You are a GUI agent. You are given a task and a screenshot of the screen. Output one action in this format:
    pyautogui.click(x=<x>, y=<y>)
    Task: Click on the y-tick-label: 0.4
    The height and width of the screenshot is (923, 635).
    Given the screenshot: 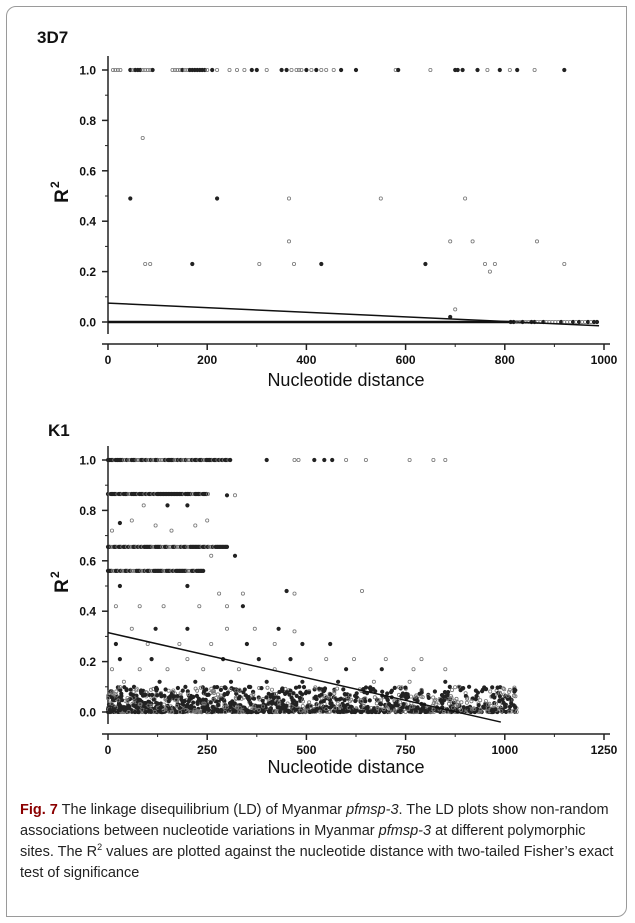 What is the action you would take?
    pyautogui.click(x=87, y=222)
    